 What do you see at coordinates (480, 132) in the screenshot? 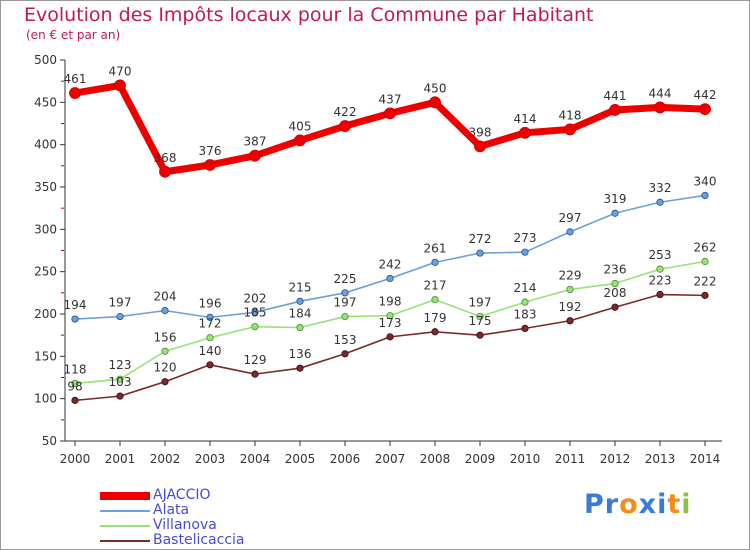
I see `data-label: 398` at bounding box center [480, 132].